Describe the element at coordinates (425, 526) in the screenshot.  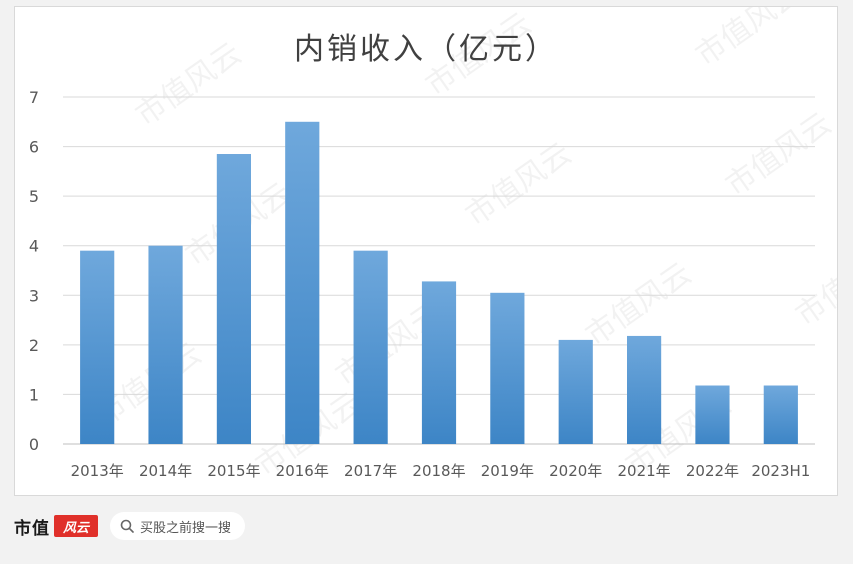
I see `footer-bar: 市值 风云 买股之前搜一搜` at that location.